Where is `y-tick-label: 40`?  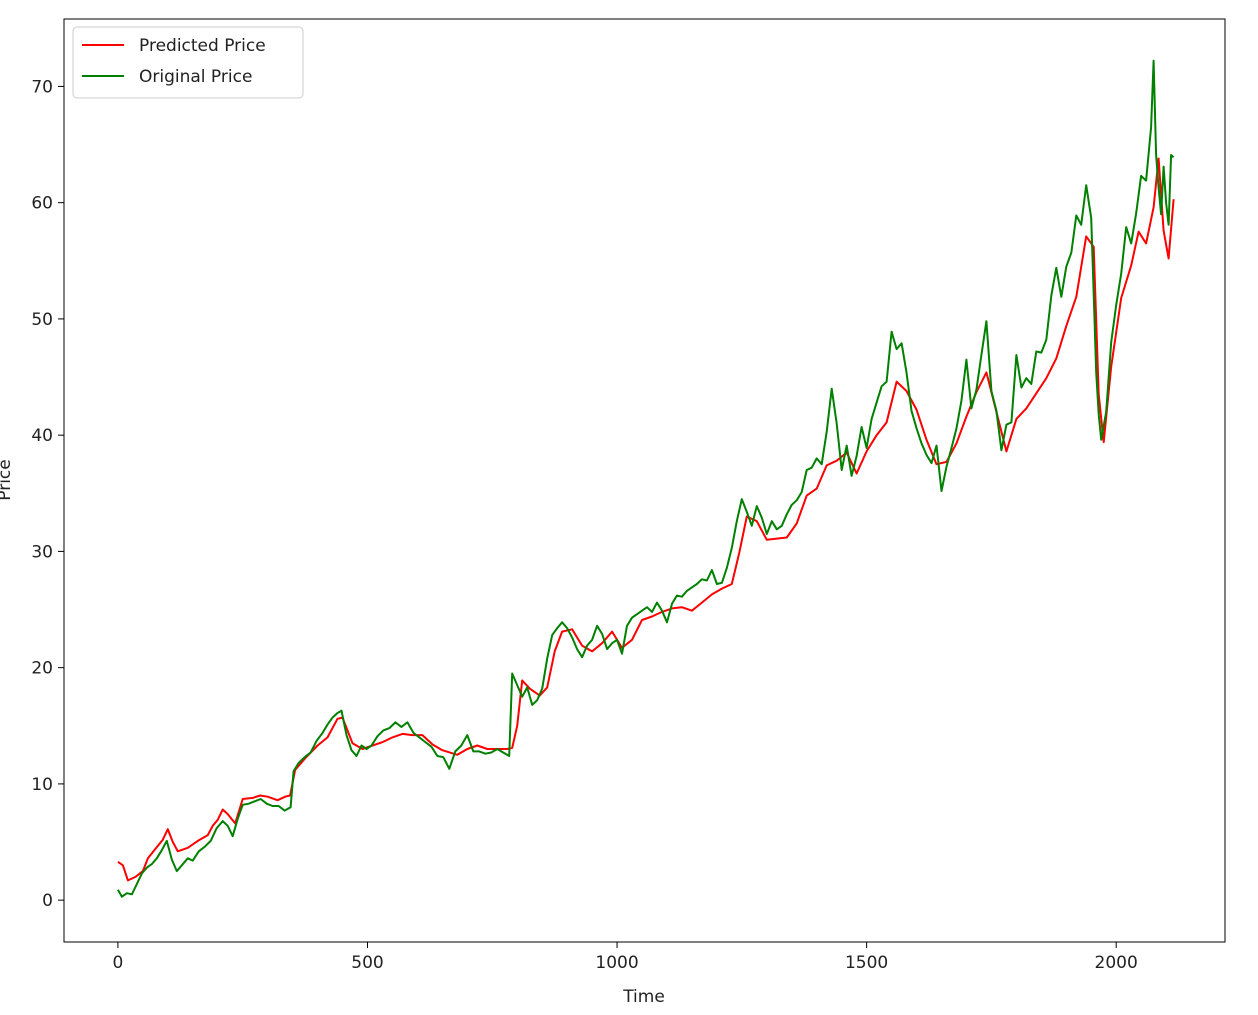 y-tick-label: 40 is located at coordinates (42, 436).